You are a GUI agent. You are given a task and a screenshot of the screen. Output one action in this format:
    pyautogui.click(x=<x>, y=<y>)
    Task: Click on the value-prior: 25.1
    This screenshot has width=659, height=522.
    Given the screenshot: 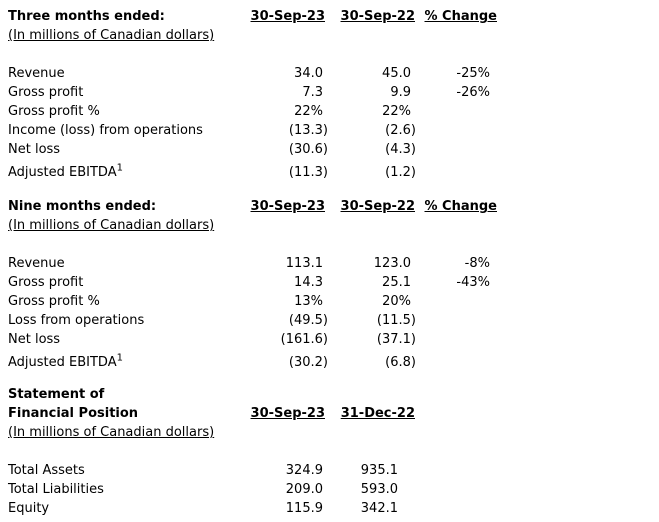 What is the action you would take?
    pyautogui.click(x=396, y=282)
    